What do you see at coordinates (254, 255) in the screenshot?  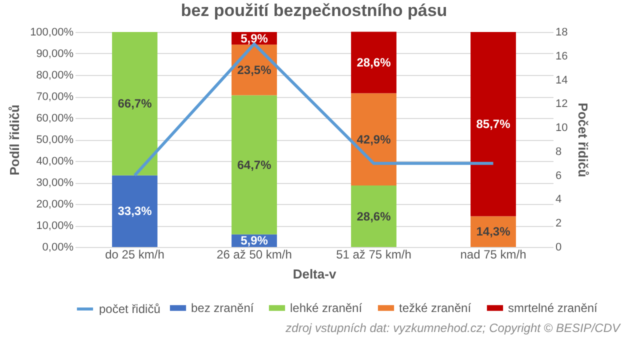 I see `x-tick-label: 26 až 50 km/h` at bounding box center [254, 255].